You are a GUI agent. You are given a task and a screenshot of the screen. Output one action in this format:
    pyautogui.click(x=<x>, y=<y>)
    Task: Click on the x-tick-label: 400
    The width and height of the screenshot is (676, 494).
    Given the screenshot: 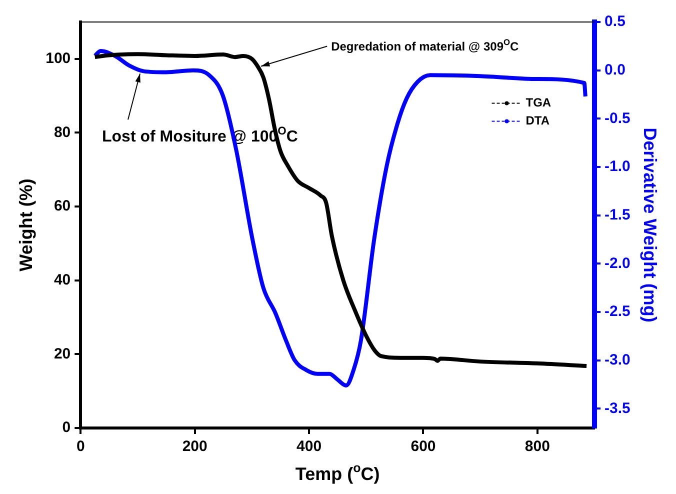 What is the action you would take?
    pyautogui.click(x=309, y=447)
    